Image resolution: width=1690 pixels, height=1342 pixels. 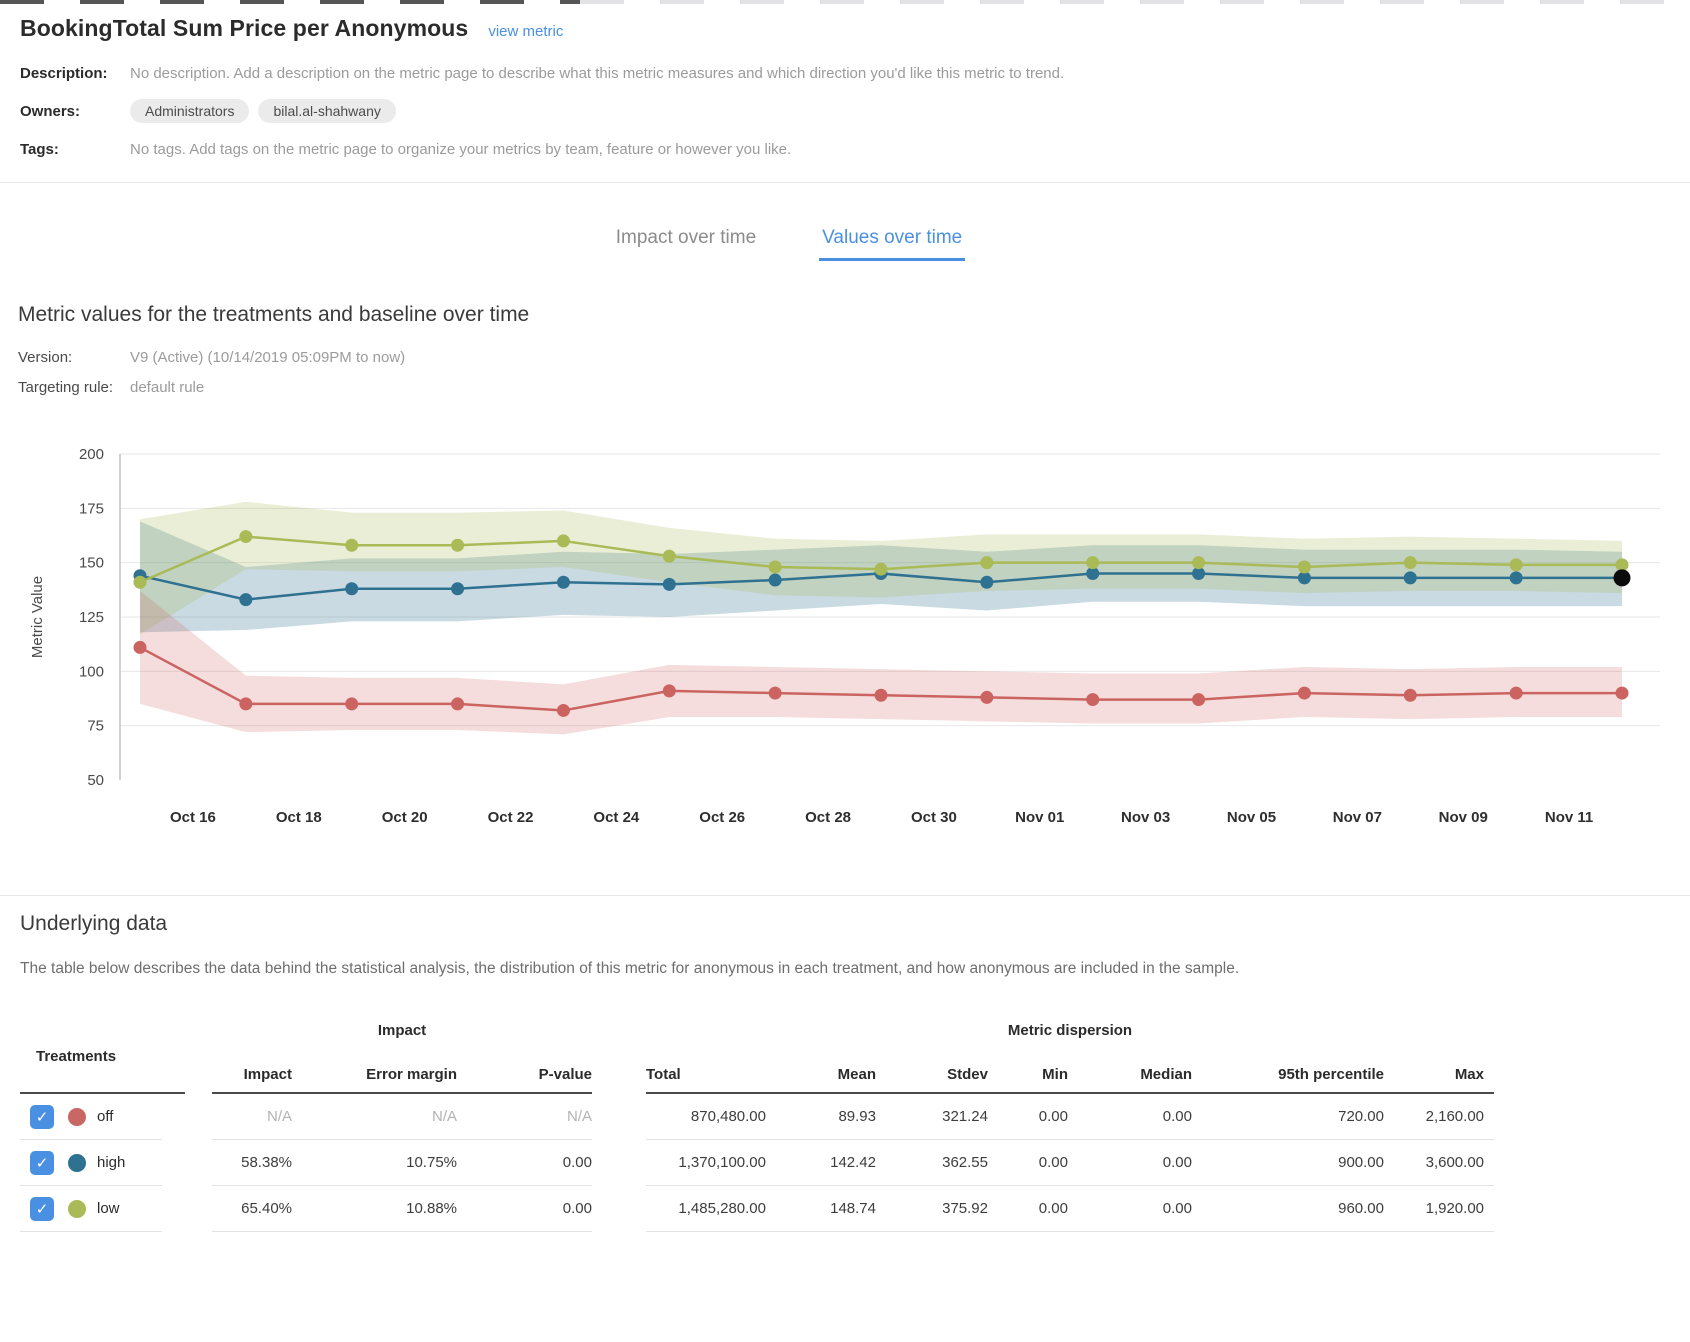 What do you see at coordinates (94, 923) in the screenshot?
I see `underlying-data-heading: Underlying data` at bounding box center [94, 923].